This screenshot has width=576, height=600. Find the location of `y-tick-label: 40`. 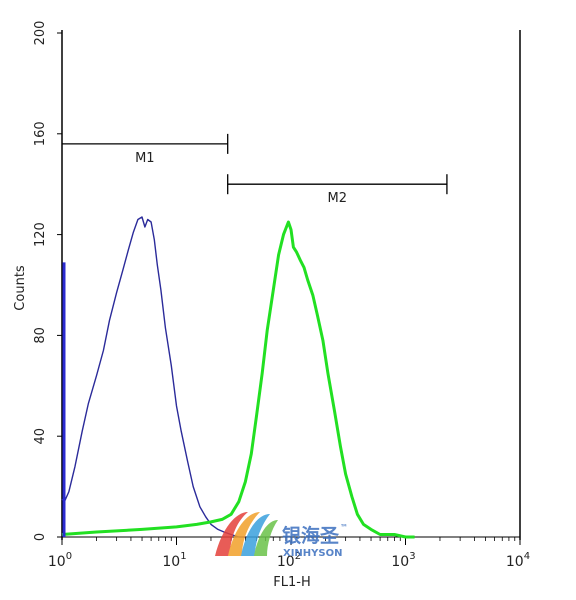

y-tick-label: 40 is located at coordinates (40, 436).